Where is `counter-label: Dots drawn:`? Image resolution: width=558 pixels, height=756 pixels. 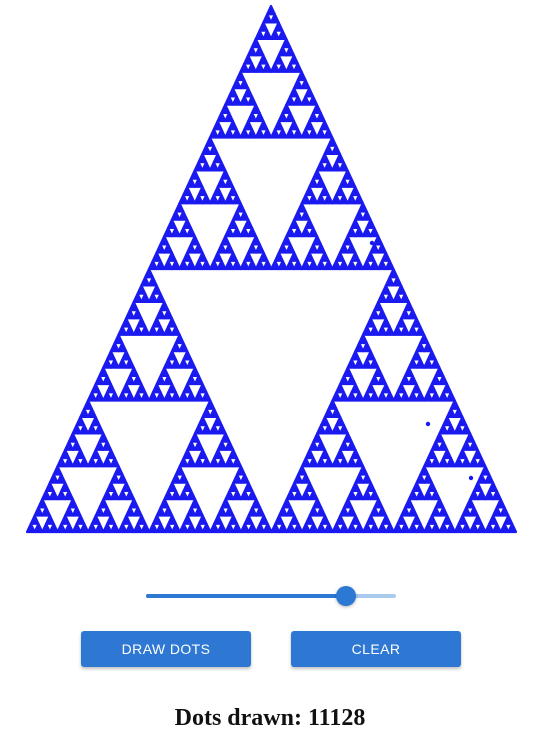 counter-label: Dots drawn: is located at coordinates (238, 718).